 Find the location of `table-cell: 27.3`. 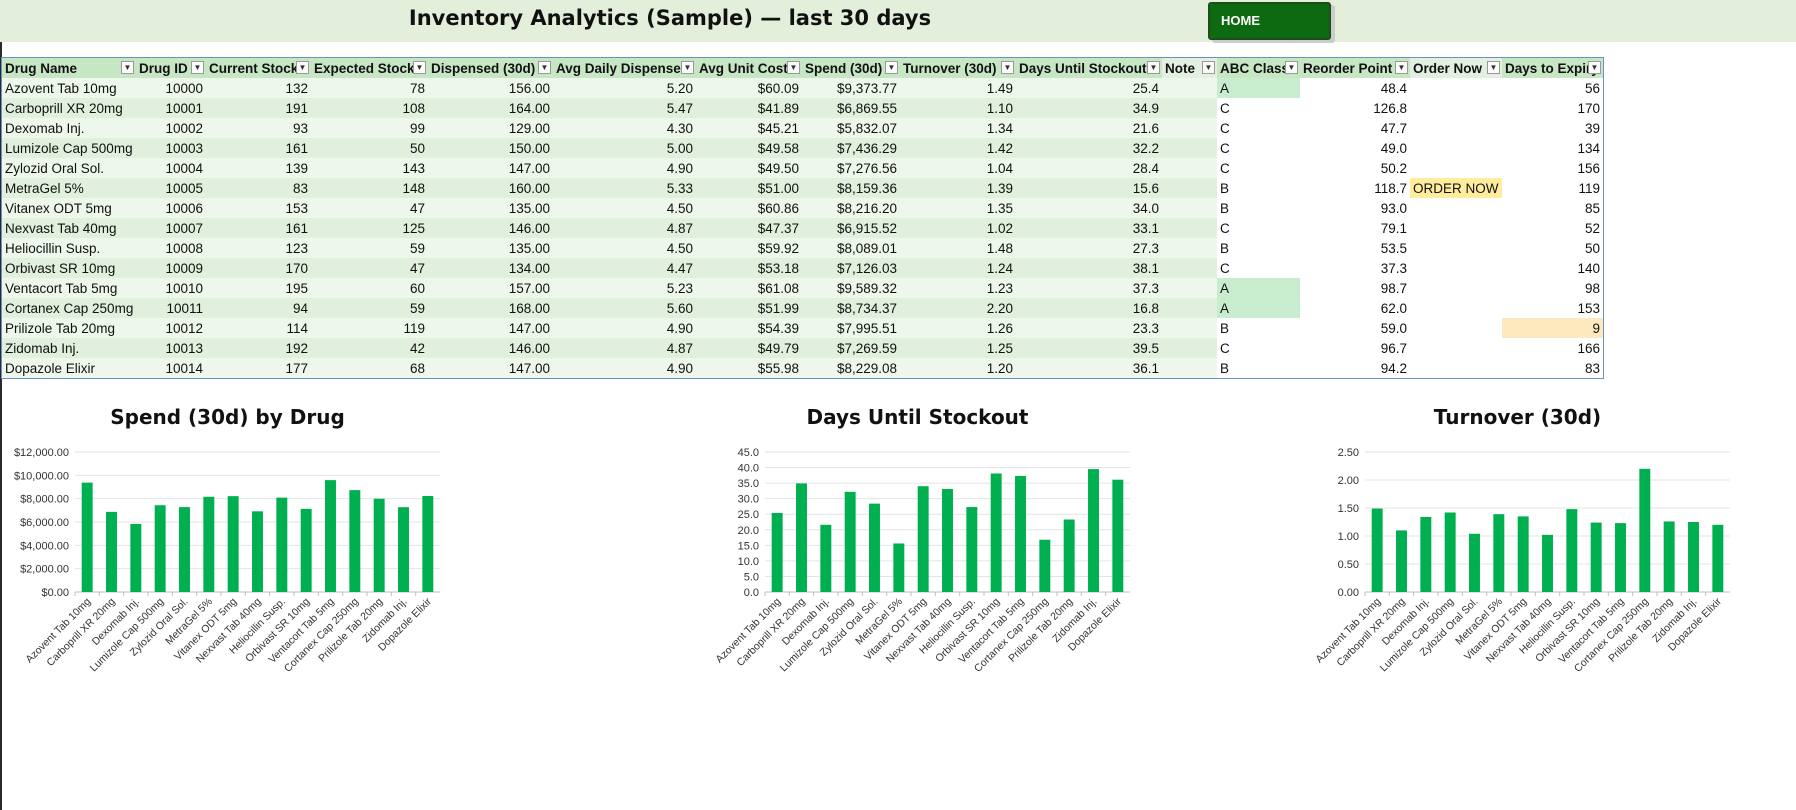

table-cell: 27.3 is located at coordinates (1089, 248).